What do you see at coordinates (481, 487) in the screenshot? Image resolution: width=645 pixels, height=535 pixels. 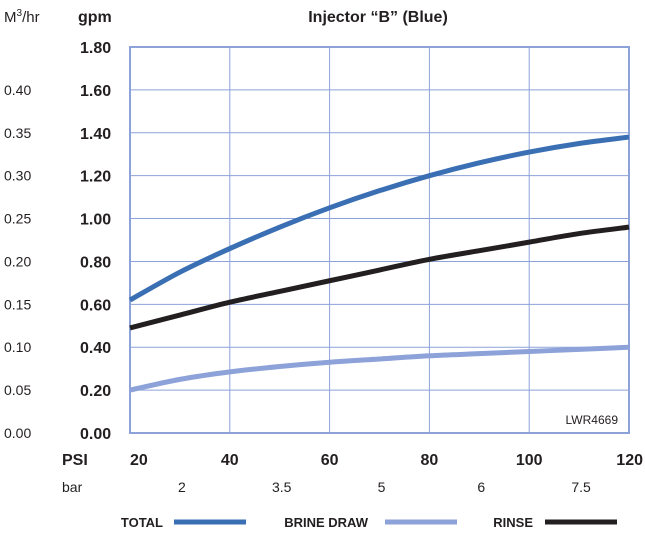 I see `bar-tick-label-3: 6` at bounding box center [481, 487].